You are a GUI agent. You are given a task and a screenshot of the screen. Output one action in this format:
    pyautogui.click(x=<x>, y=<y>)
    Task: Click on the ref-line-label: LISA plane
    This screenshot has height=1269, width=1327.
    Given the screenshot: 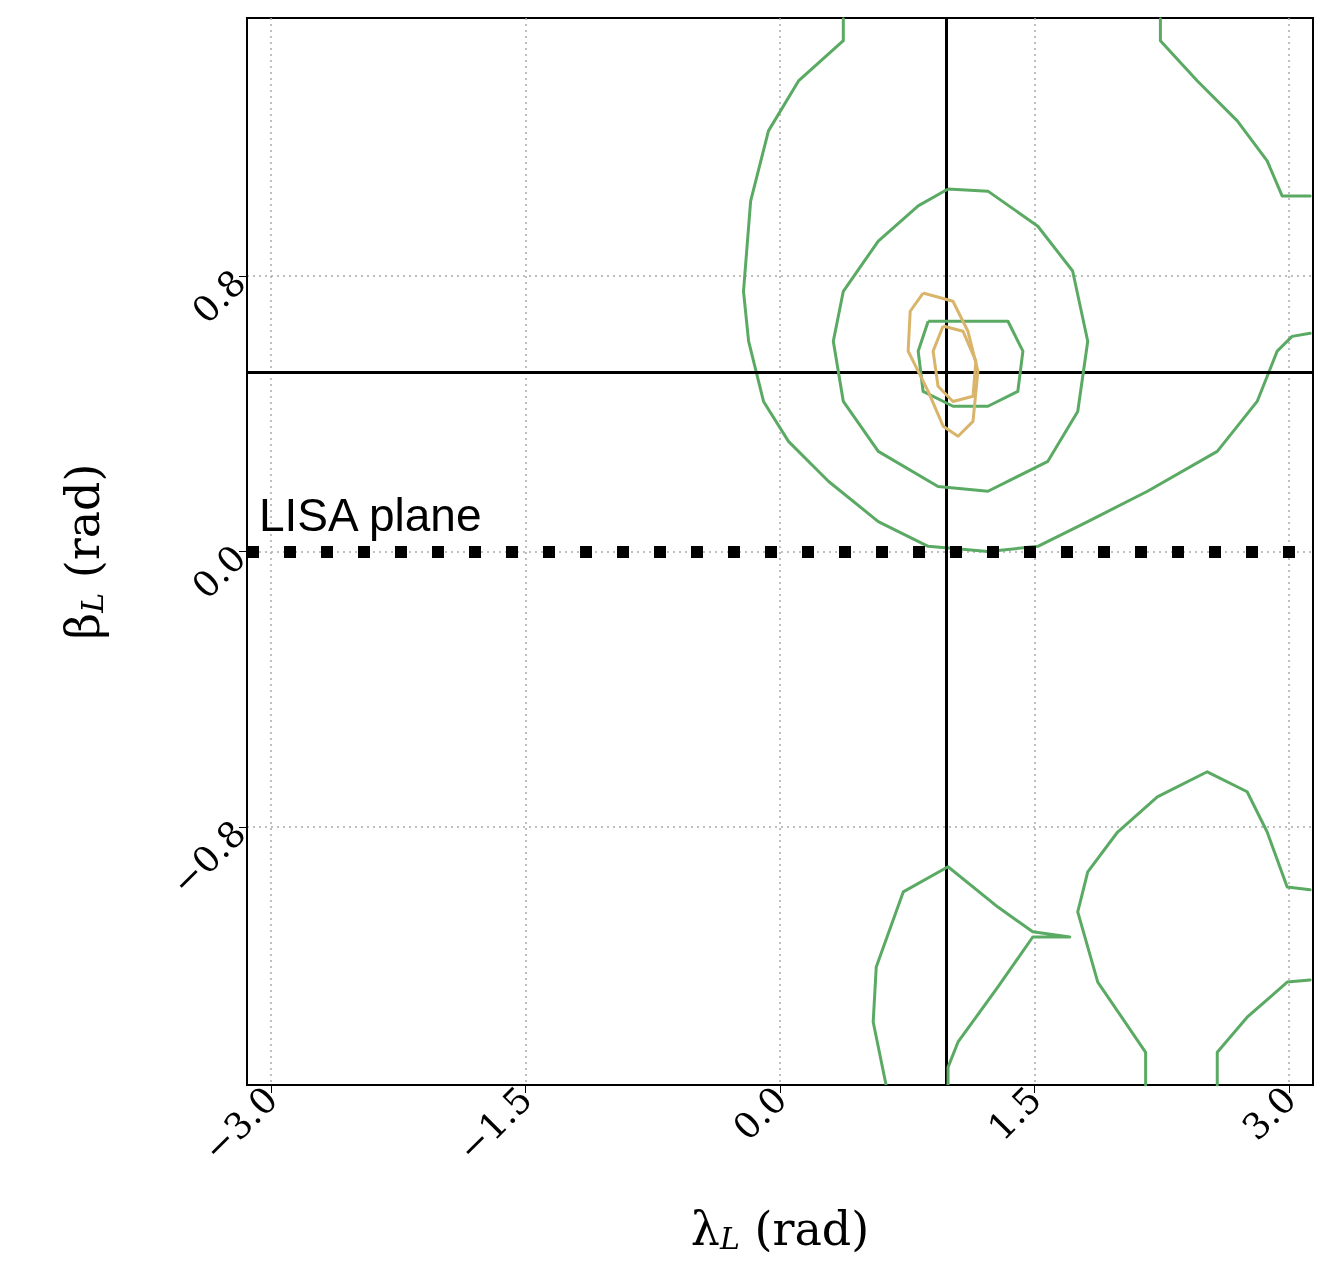 What is the action you would take?
    pyautogui.click(x=370, y=514)
    